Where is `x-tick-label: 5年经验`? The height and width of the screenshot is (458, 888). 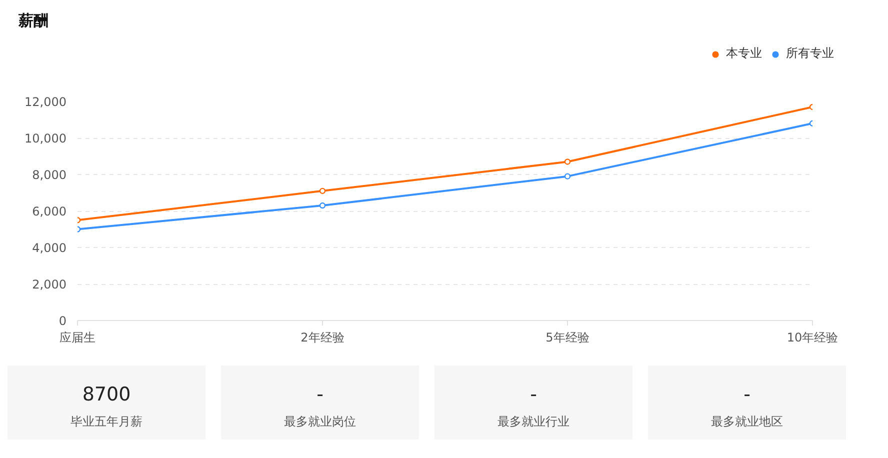 x-tick-label: 5年经验 is located at coordinates (568, 337).